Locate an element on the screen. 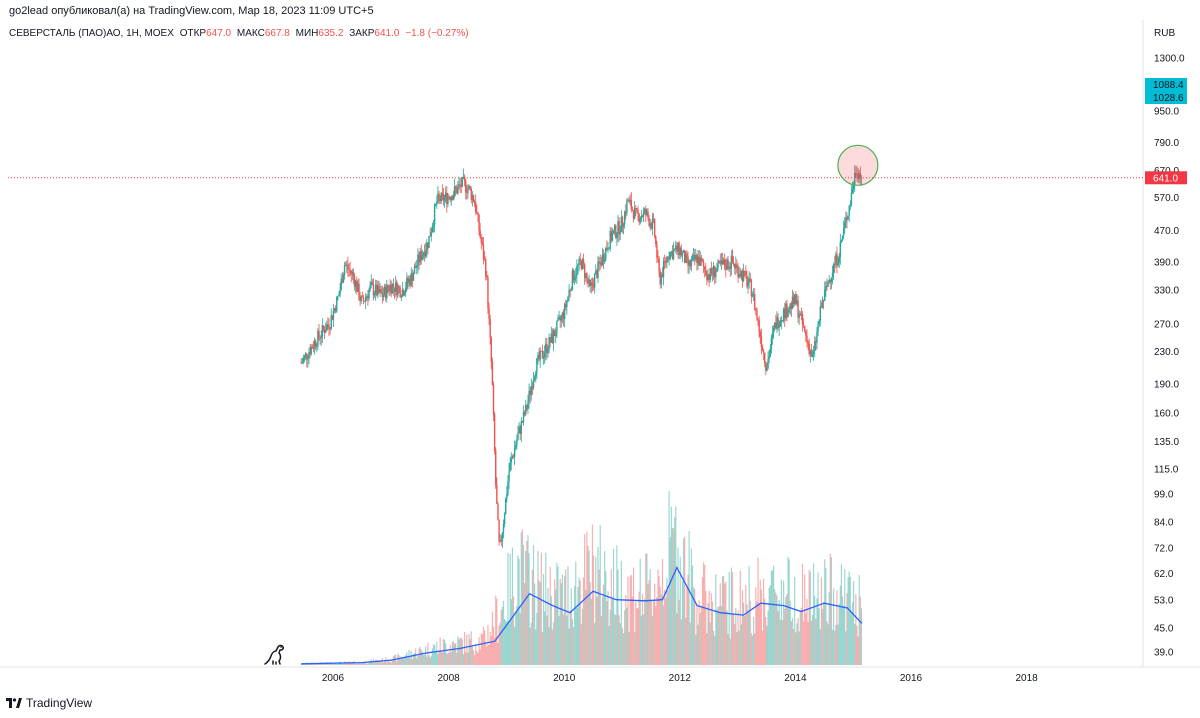 The image size is (1200, 718). y-tick-label: 53.0 is located at coordinates (1164, 601).